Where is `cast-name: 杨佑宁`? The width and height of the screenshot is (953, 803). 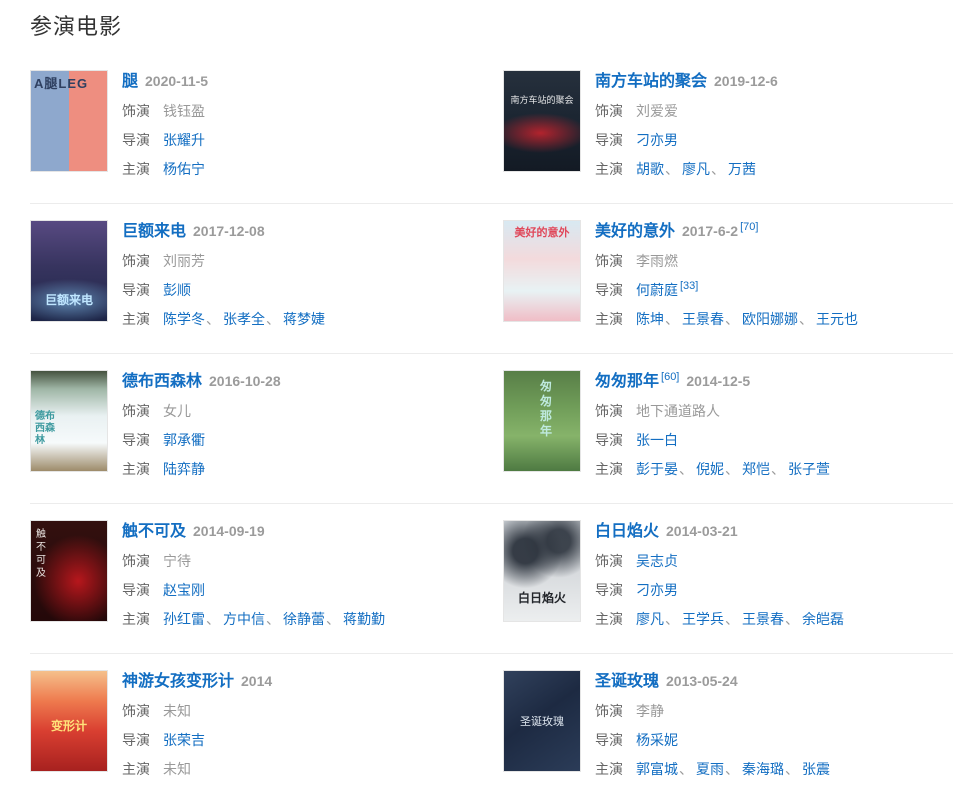 cast-name: 杨佑宁 is located at coordinates (184, 169).